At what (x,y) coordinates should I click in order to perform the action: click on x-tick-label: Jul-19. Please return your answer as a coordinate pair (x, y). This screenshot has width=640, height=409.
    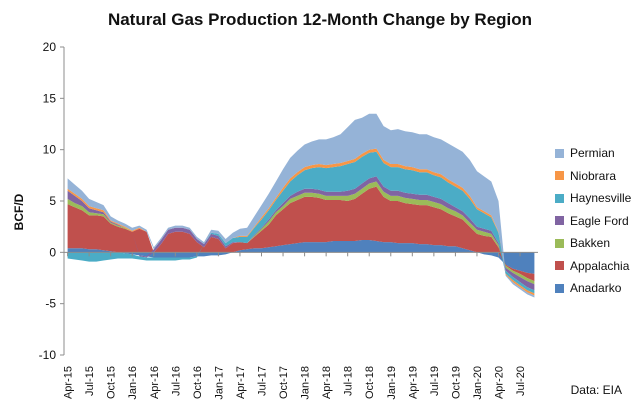
    Looking at the image, I should click on (435, 381).